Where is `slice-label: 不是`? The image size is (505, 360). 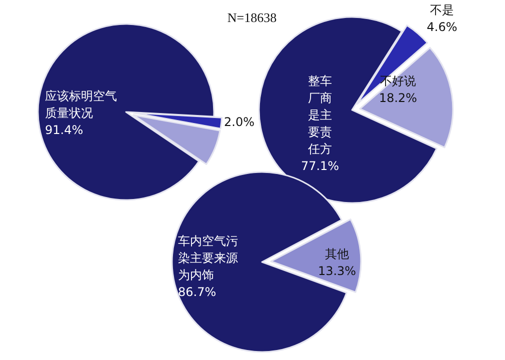 slice-label: 不是 is located at coordinates (442, 10).